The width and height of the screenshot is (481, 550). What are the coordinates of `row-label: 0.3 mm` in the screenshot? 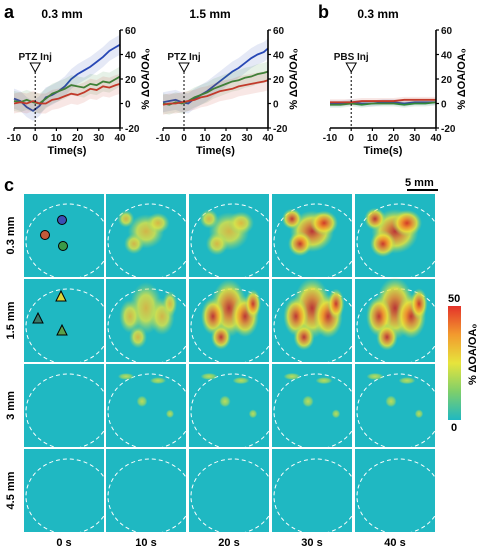 It's located at (11, 235).